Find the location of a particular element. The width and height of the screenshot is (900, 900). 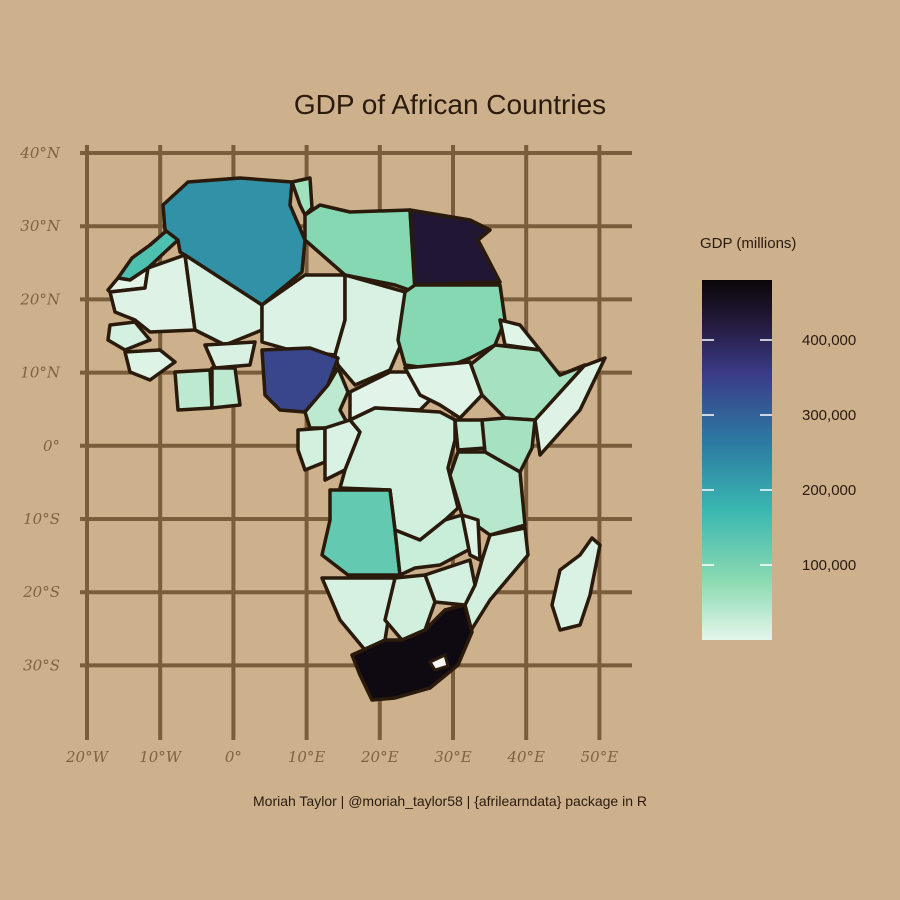

country-south-africa is located at coordinates (412, 652).